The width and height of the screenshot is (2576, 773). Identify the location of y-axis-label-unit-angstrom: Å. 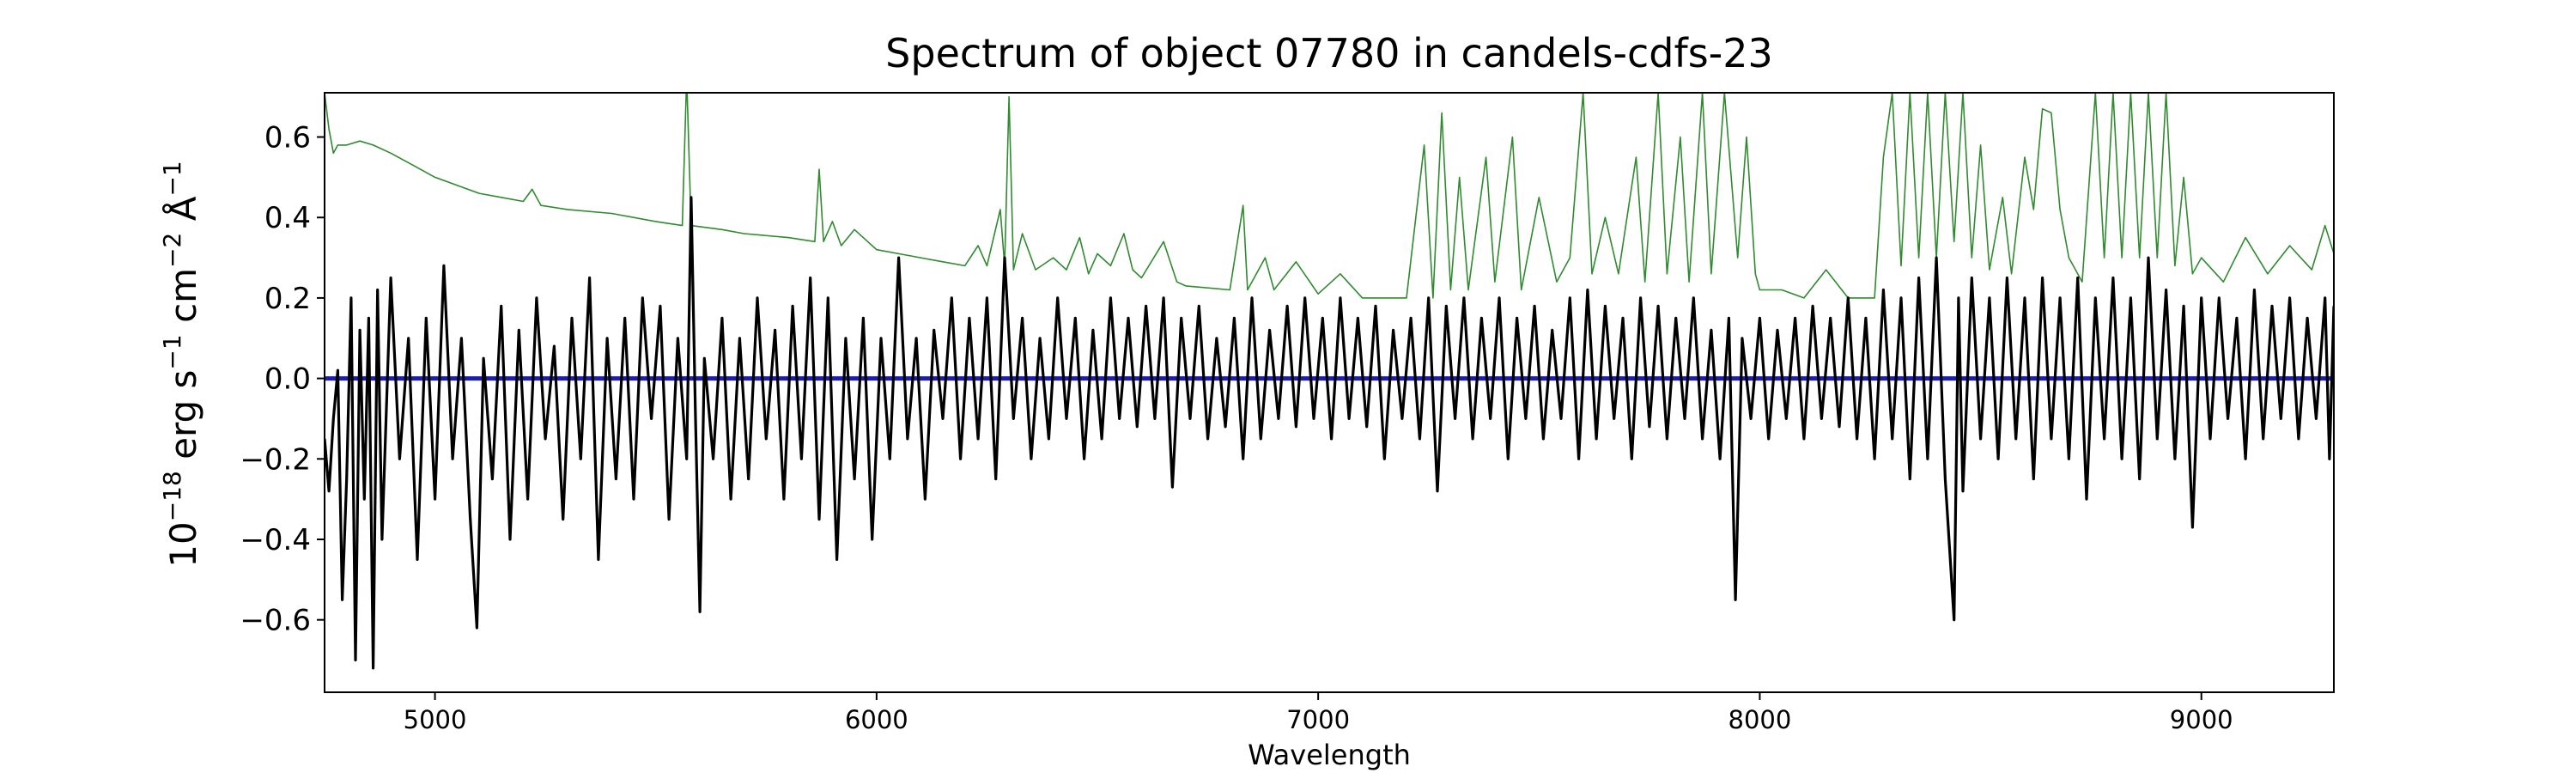
(182, 214).